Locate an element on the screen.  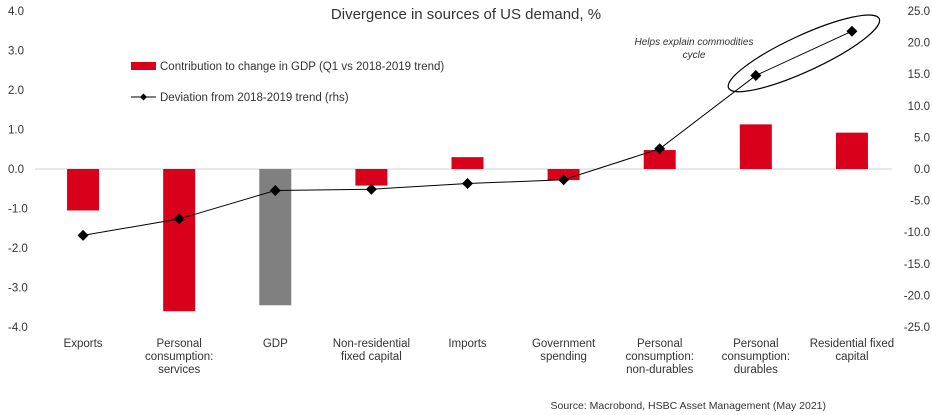
left-axis-tick-label: 0.0 is located at coordinates (16, 170).